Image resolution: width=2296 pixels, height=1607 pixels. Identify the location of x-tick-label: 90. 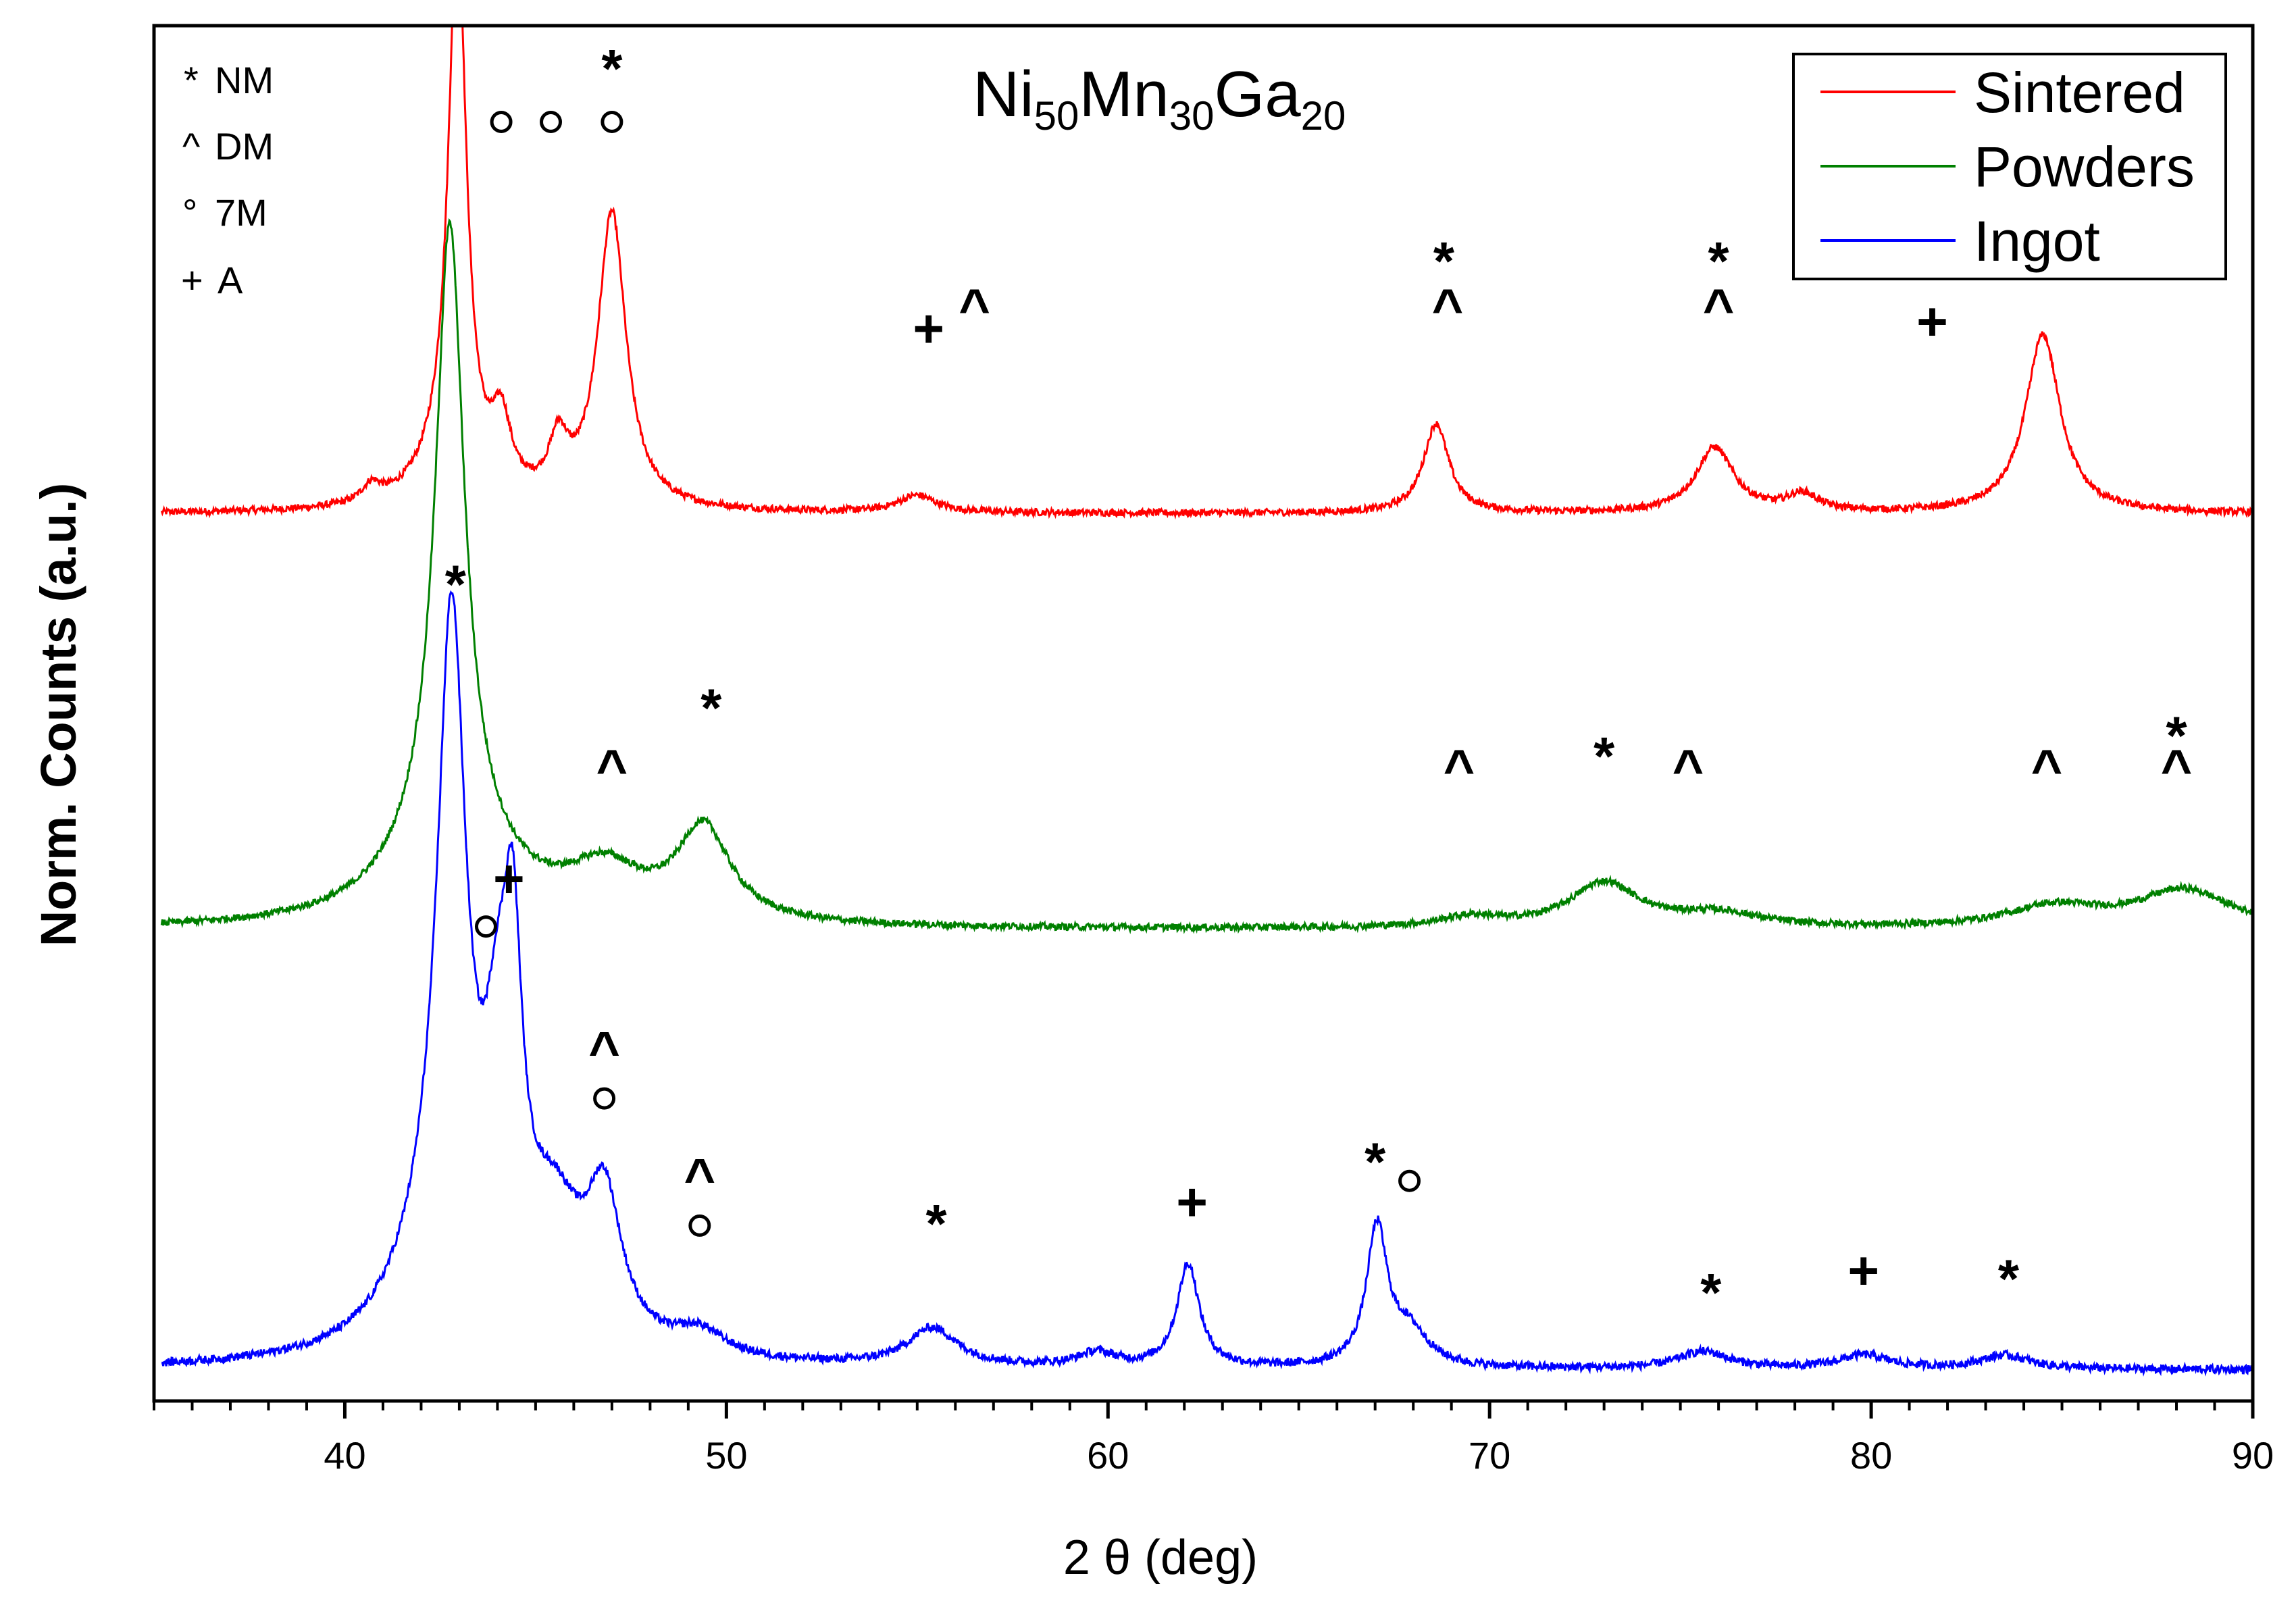
(2253, 1455).